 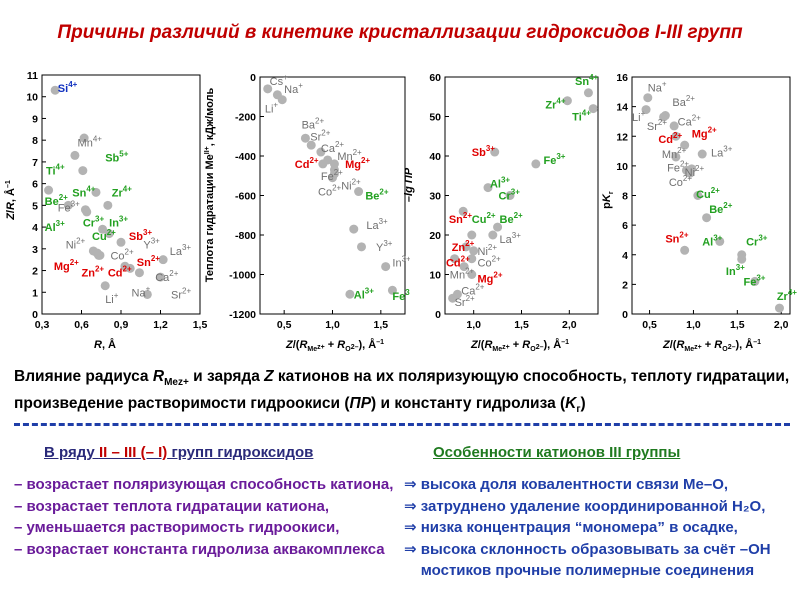 What do you see at coordinates (593, 109) in the screenshot?
I see `data-point-ti4` at bounding box center [593, 109].